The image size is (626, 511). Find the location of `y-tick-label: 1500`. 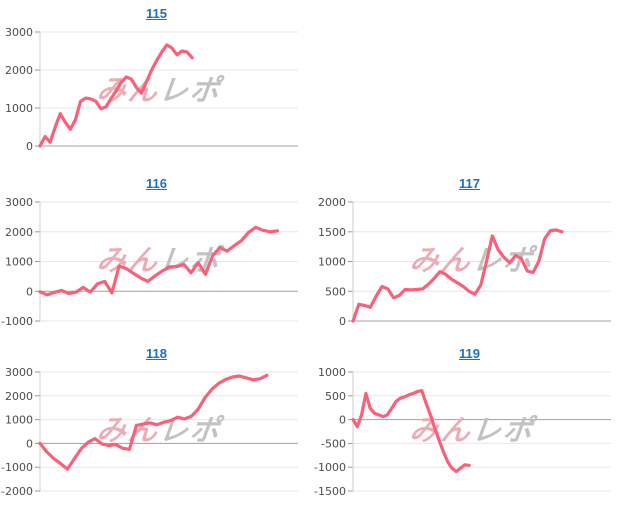

y-tick-label: 1500 is located at coordinates (332, 232).